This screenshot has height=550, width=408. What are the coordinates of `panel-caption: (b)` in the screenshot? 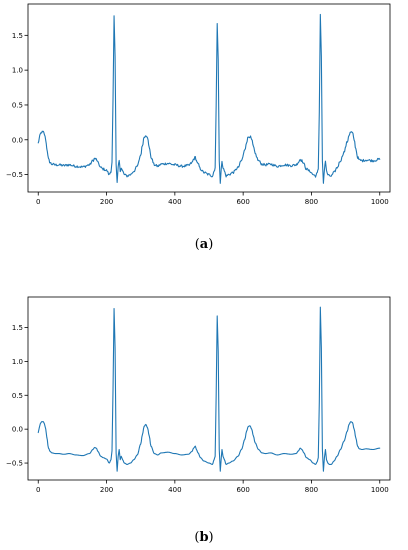 It's located at (203, 537).